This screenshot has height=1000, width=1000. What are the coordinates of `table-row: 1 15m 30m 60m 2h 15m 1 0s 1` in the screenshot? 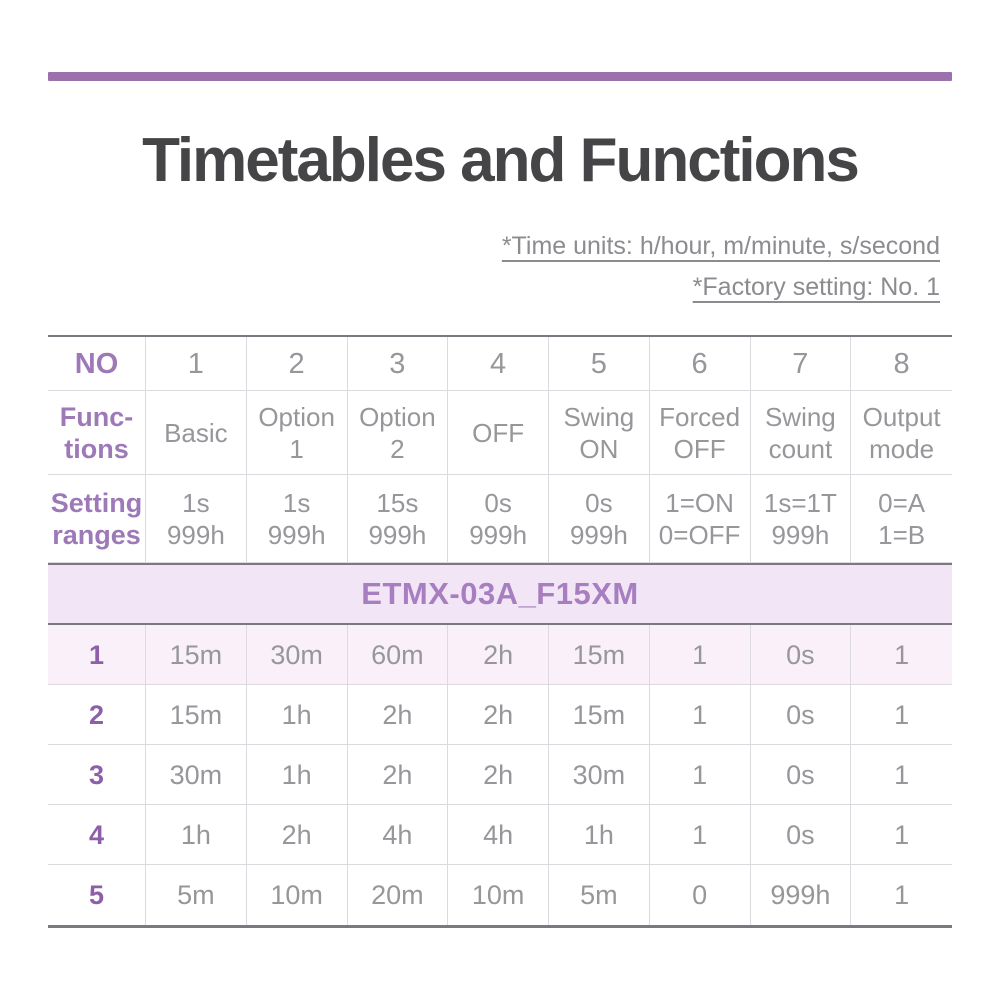 It's located at (500, 655).